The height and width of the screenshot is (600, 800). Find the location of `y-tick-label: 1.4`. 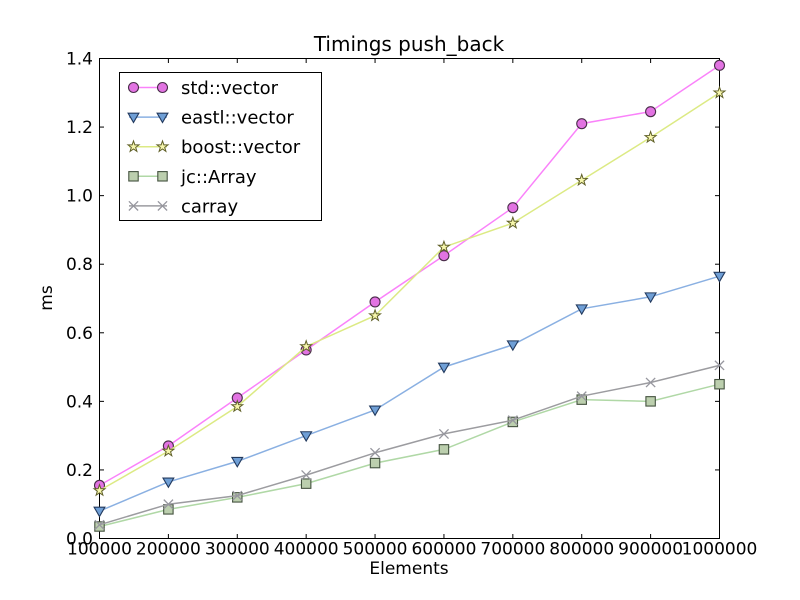

y-tick-label: 1.4 is located at coordinates (79, 60).